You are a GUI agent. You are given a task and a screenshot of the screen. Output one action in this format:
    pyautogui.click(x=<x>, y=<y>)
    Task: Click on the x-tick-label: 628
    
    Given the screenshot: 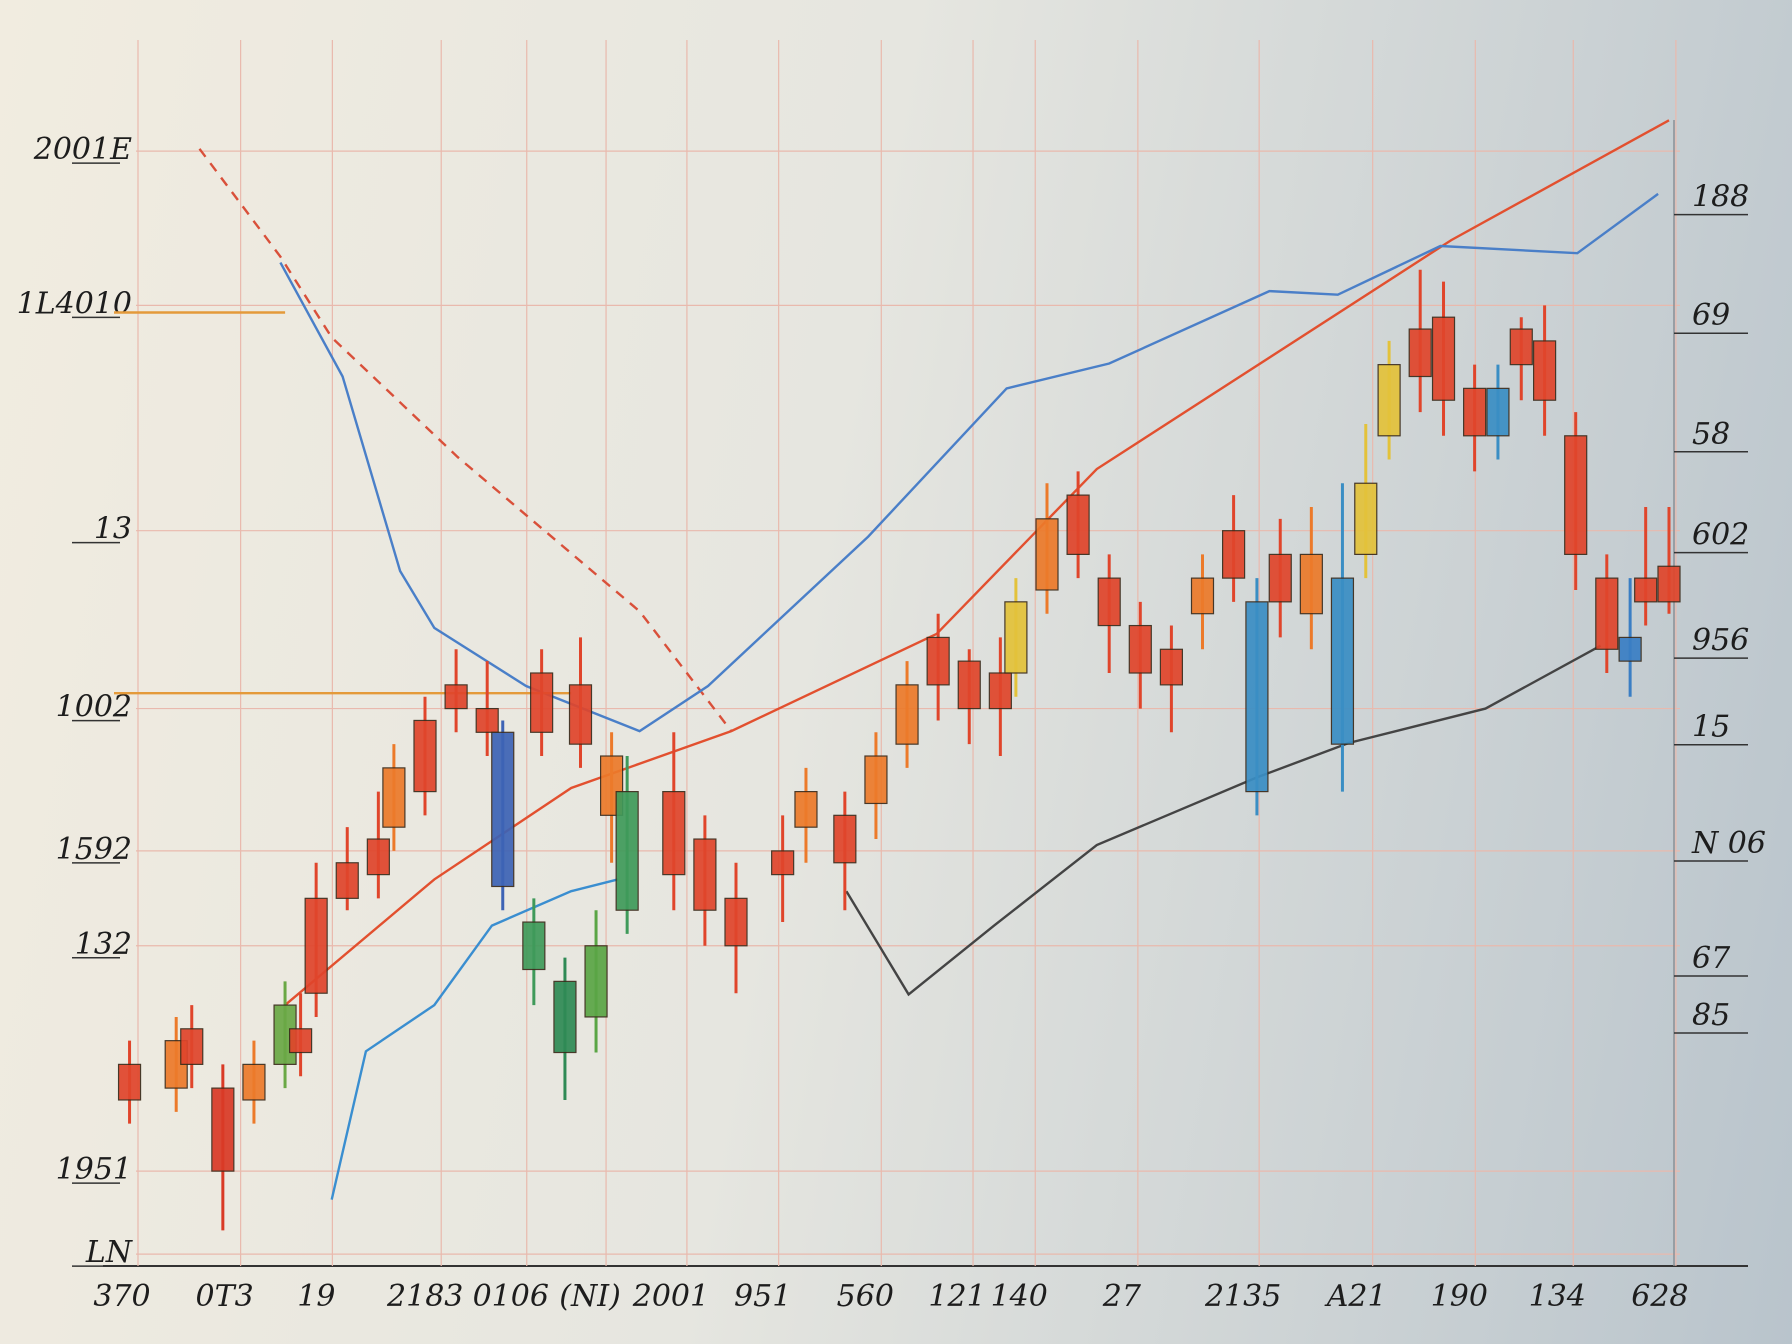 What is the action you would take?
    pyautogui.click(x=1659, y=1296)
    